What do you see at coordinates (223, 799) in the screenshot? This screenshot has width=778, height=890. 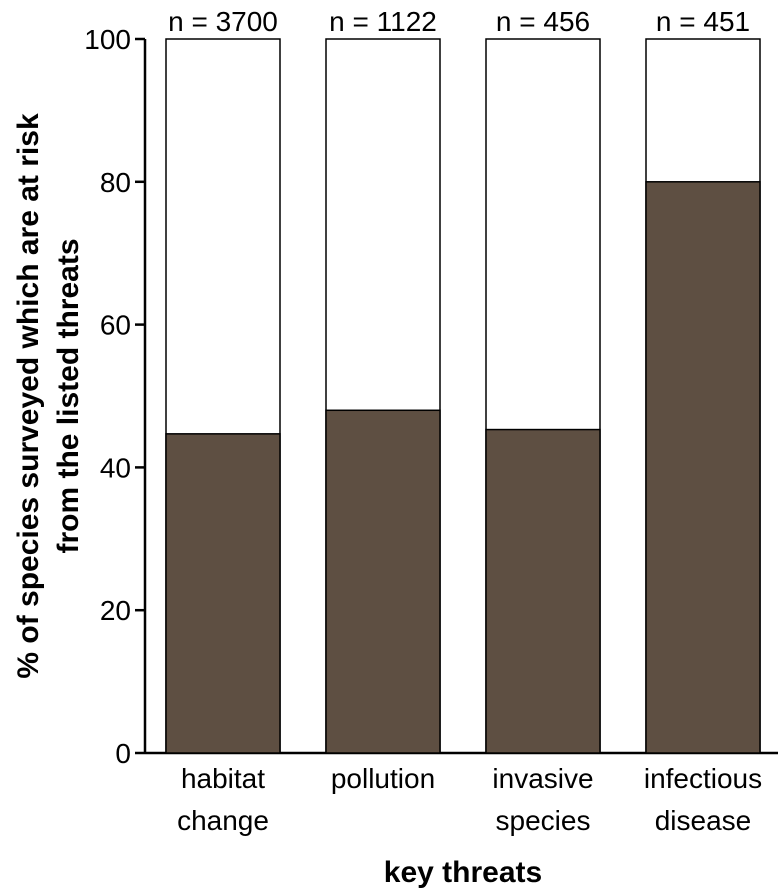 I see `category-label-0: habitat change` at bounding box center [223, 799].